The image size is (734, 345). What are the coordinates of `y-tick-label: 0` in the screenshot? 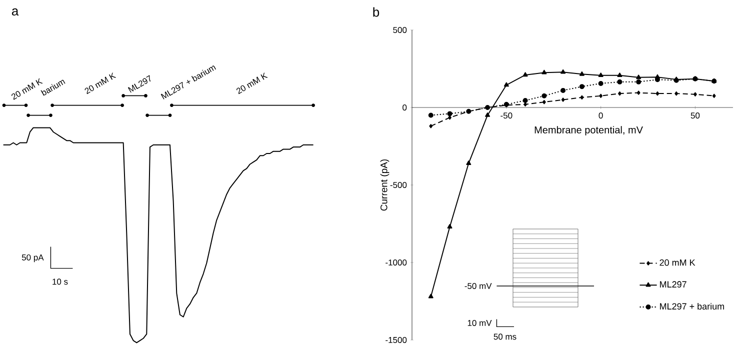 It's located at (404, 107).